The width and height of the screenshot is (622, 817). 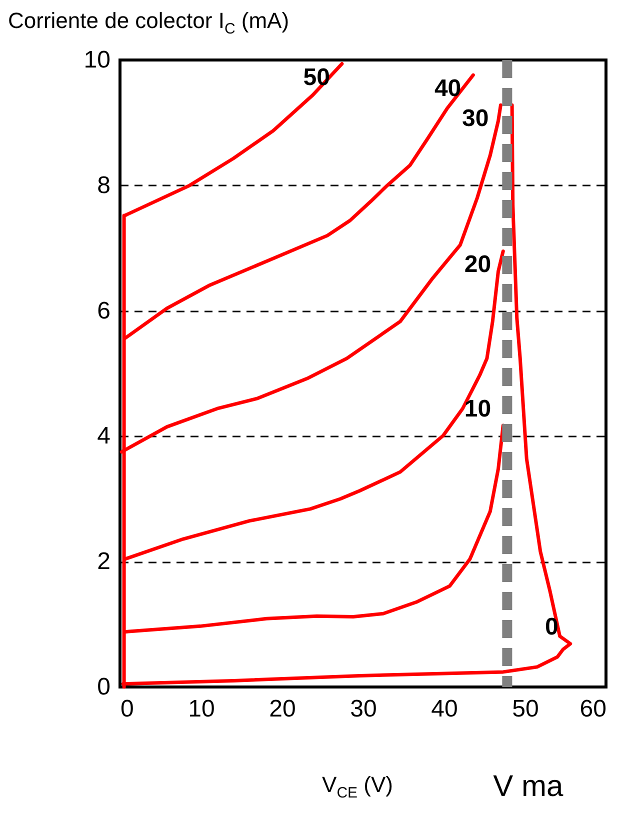 I want to click on y-axis-title: Corriente de colector I$_{C}$ (mA), so click(x=149, y=23).